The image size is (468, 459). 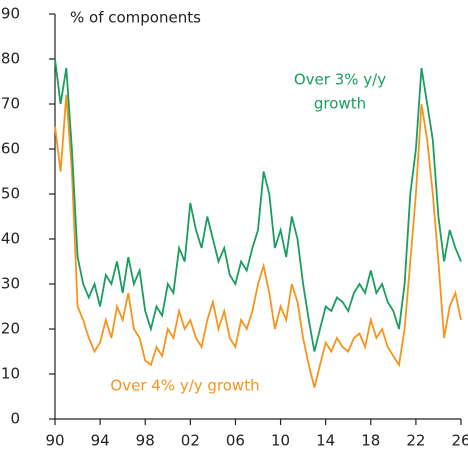 I want to click on y-tick-label: 0, so click(x=15, y=419).